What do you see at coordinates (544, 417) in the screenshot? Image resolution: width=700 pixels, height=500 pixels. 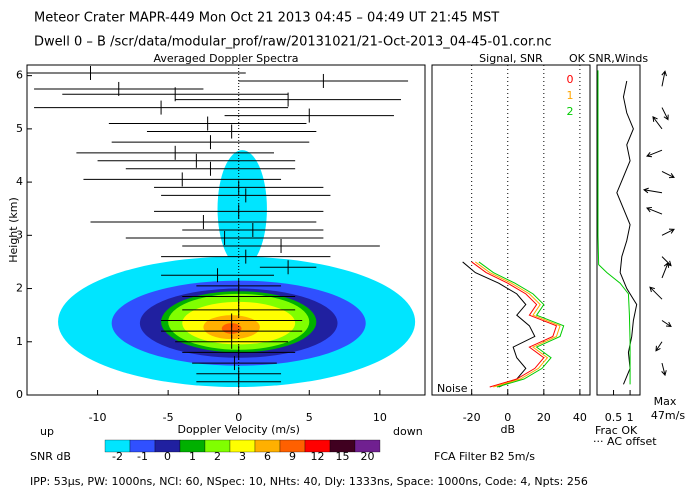 I see `x-tick-label: 20` at bounding box center [544, 417].